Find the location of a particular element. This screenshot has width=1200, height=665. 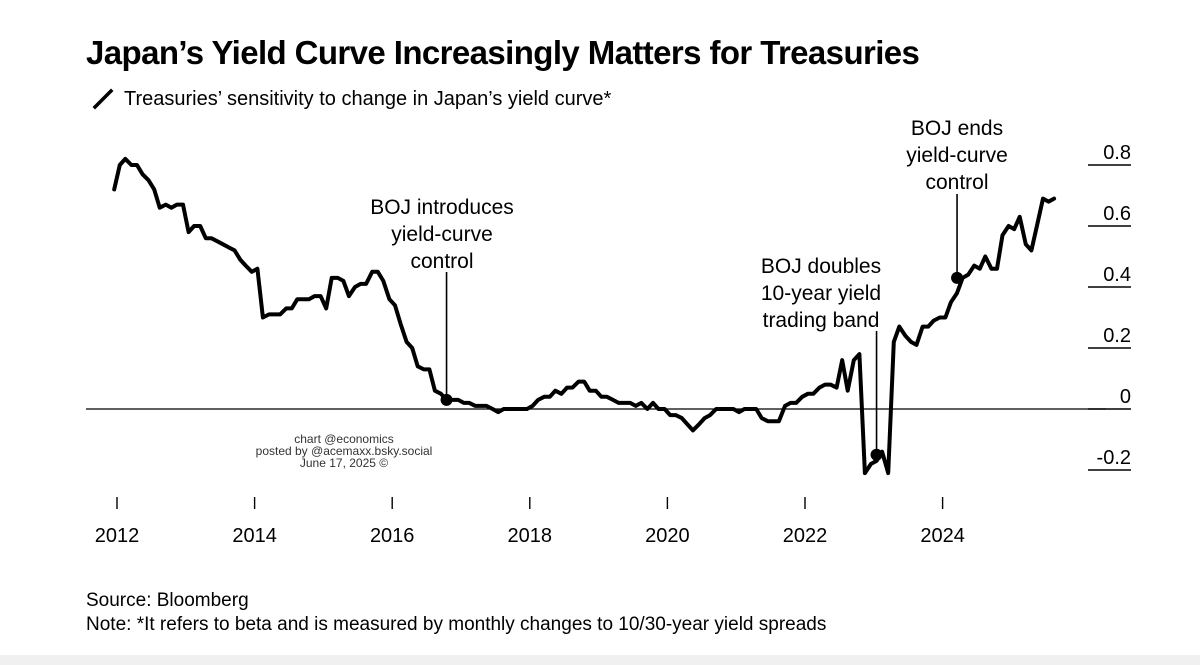

y-tick-label: -0.2 is located at coordinates (1114, 458).